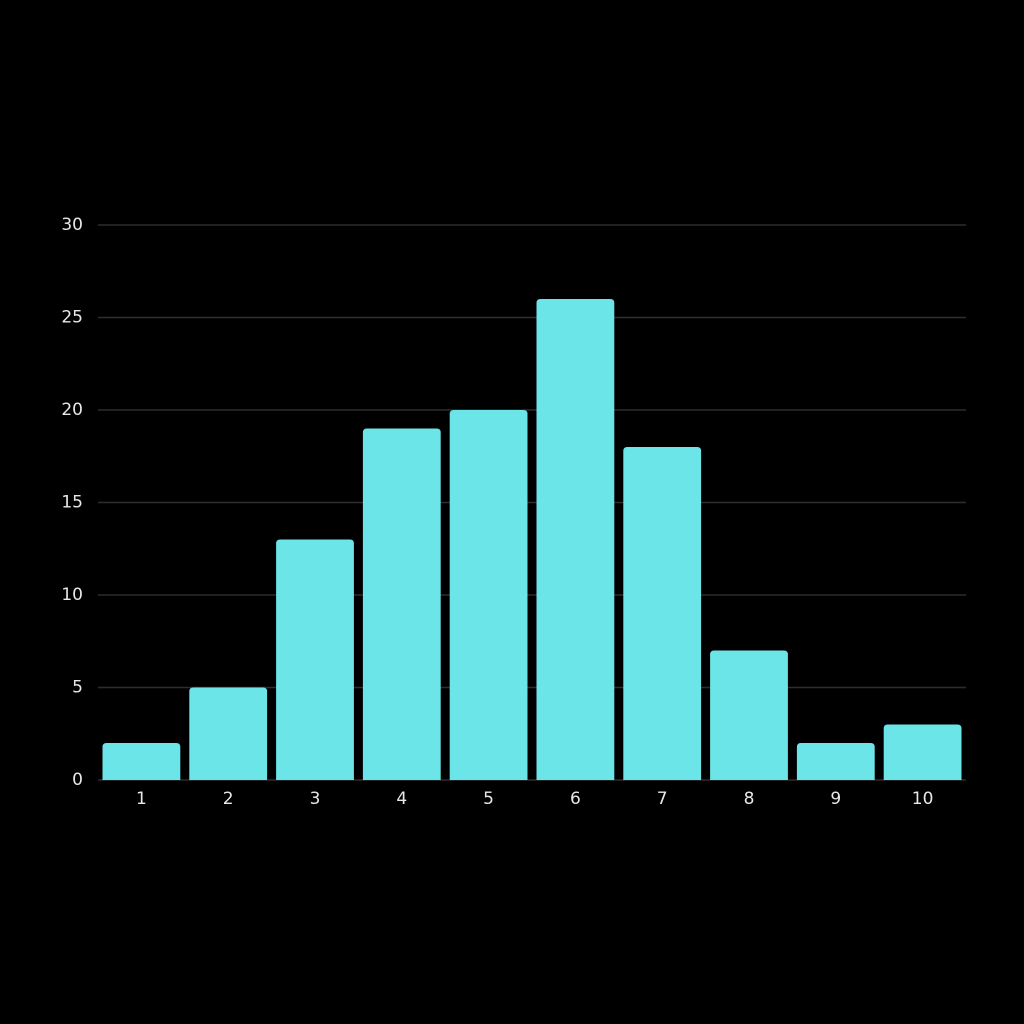 This screenshot has width=1024, height=1024. Describe the element at coordinates (315, 799) in the screenshot. I see `x-tick-label: 3` at that location.